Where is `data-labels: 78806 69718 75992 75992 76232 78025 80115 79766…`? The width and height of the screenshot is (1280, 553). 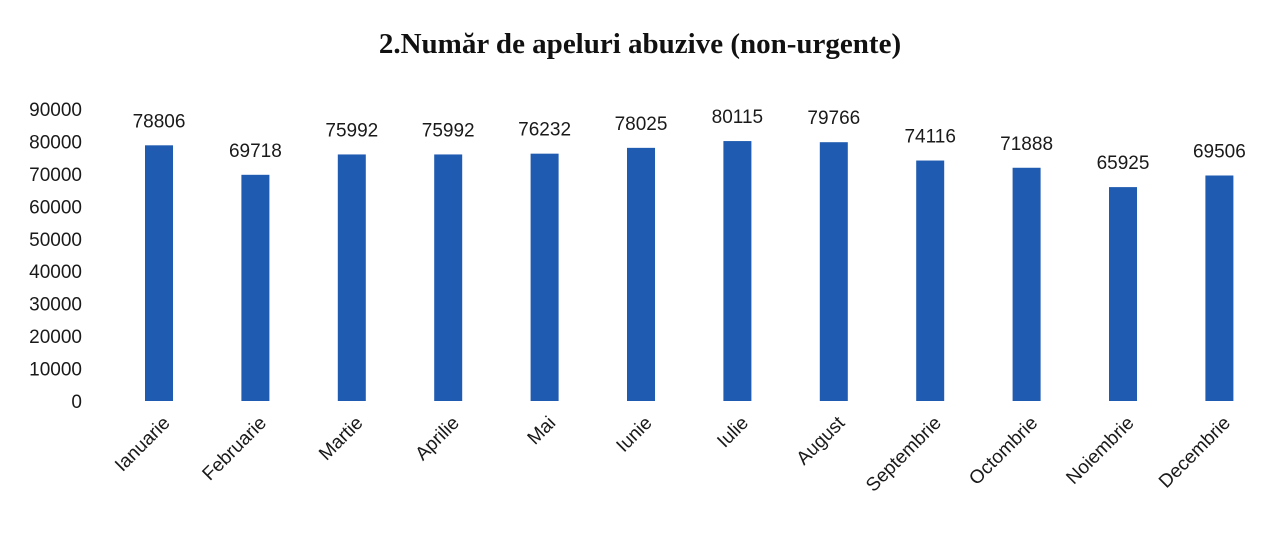 data-labels: 78806 69718 75992 75992 76232 78025 80115 79766… is located at coordinates (689, 140).